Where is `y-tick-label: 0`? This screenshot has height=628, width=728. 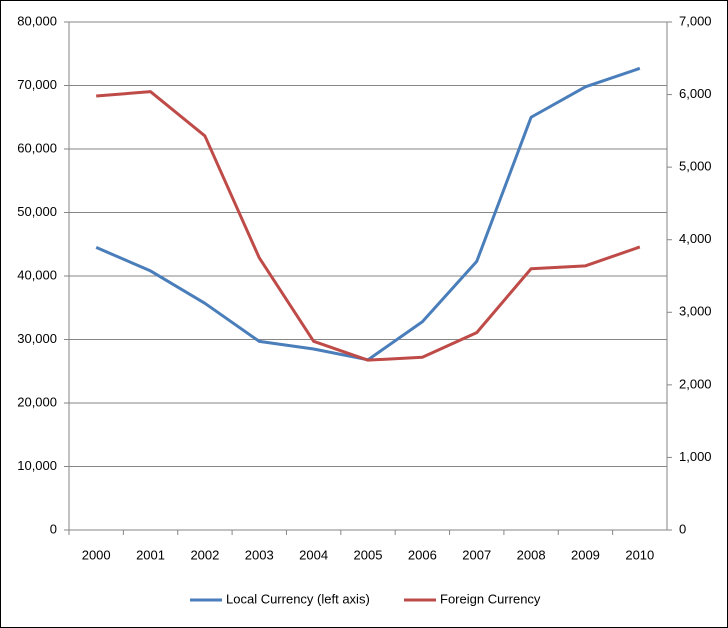 y-tick-label: 0 is located at coordinates (53, 528).